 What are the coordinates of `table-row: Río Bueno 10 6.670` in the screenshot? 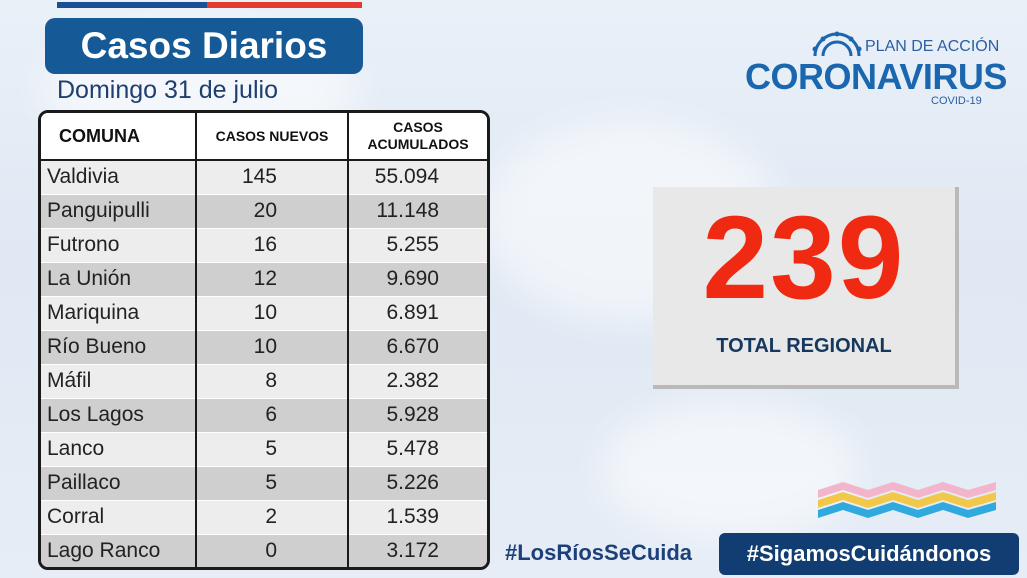 It's located at (264, 347).